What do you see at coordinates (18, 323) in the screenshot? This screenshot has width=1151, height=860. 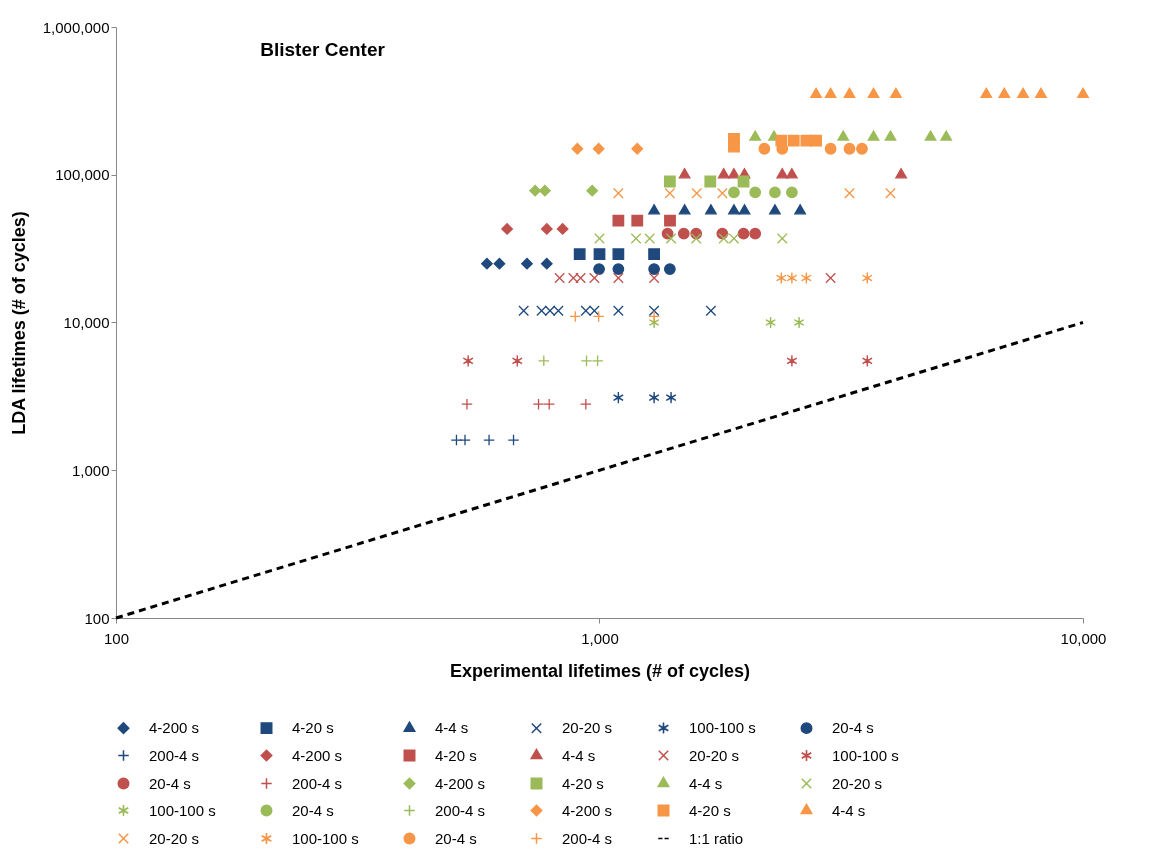 I see `y-axis-title: LDA lifetimes (# of cycles)` at bounding box center [18, 323].